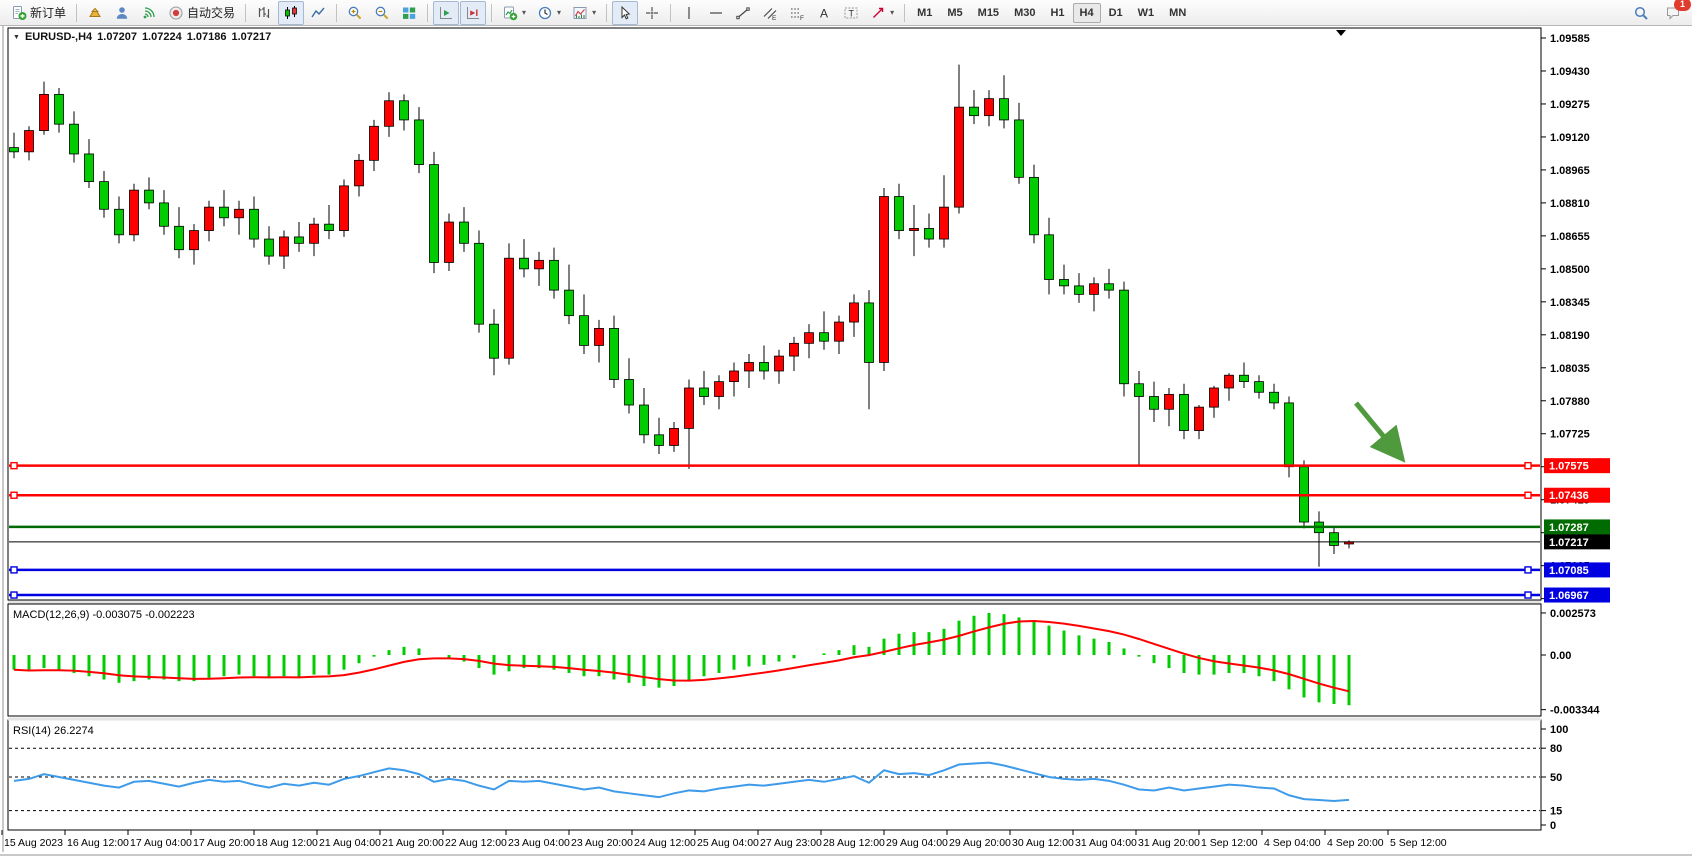 This screenshot has width=1692, height=856. Describe the element at coordinates (38, 13) in the screenshot. I see `new-order-button: 新订单` at that location.